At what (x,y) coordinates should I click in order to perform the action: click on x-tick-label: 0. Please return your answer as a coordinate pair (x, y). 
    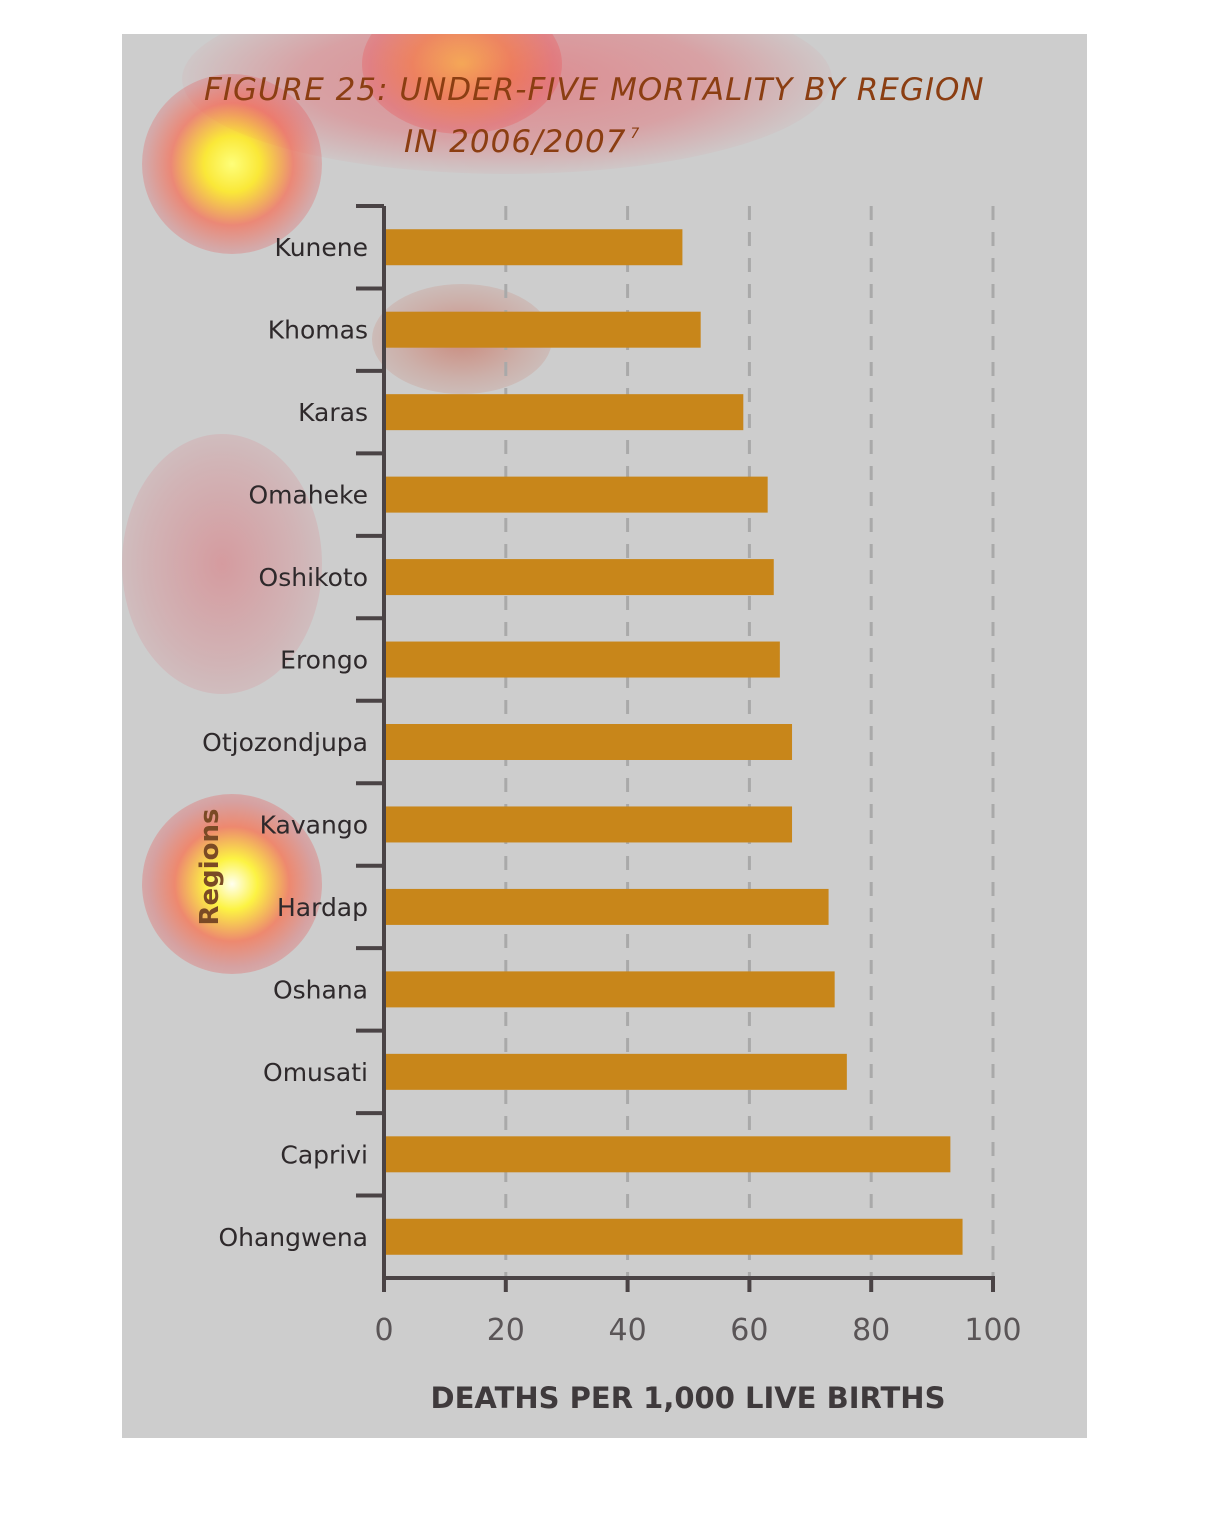
    Looking at the image, I should click on (383, 1330).